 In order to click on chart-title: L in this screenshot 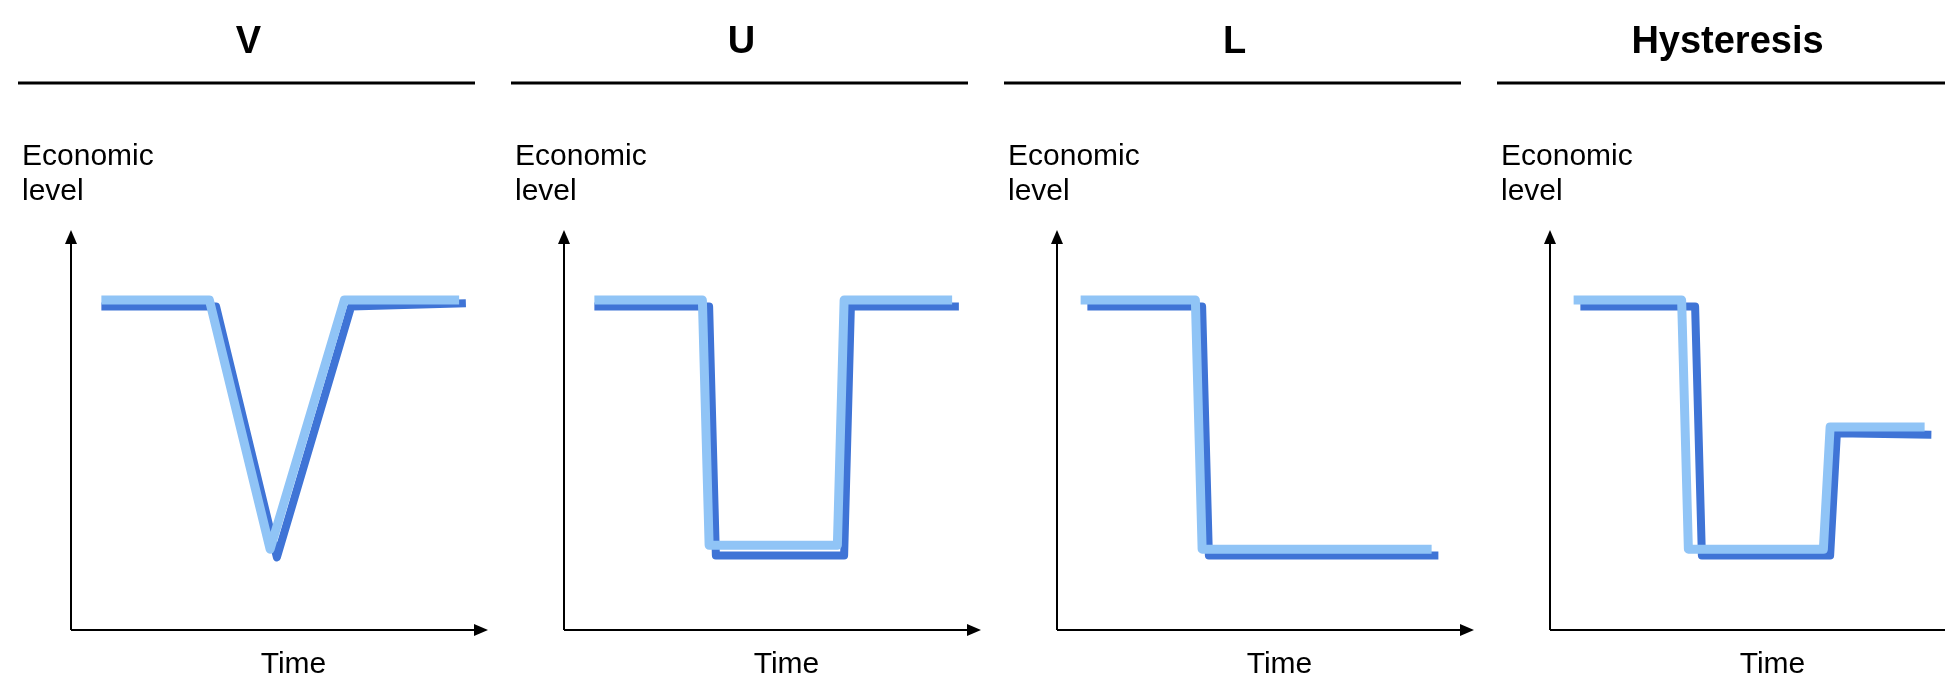, I will do `click(1234, 40)`.